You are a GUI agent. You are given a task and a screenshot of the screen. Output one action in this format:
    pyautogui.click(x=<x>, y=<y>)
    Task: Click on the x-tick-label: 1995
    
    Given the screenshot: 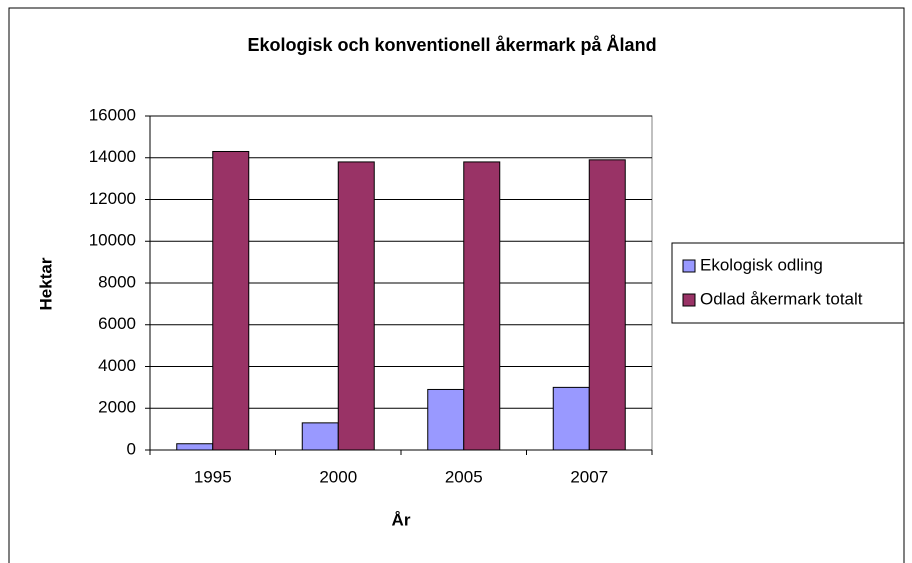 What is the action you would take?
    pyautogui.click(x=213, y=476)
    